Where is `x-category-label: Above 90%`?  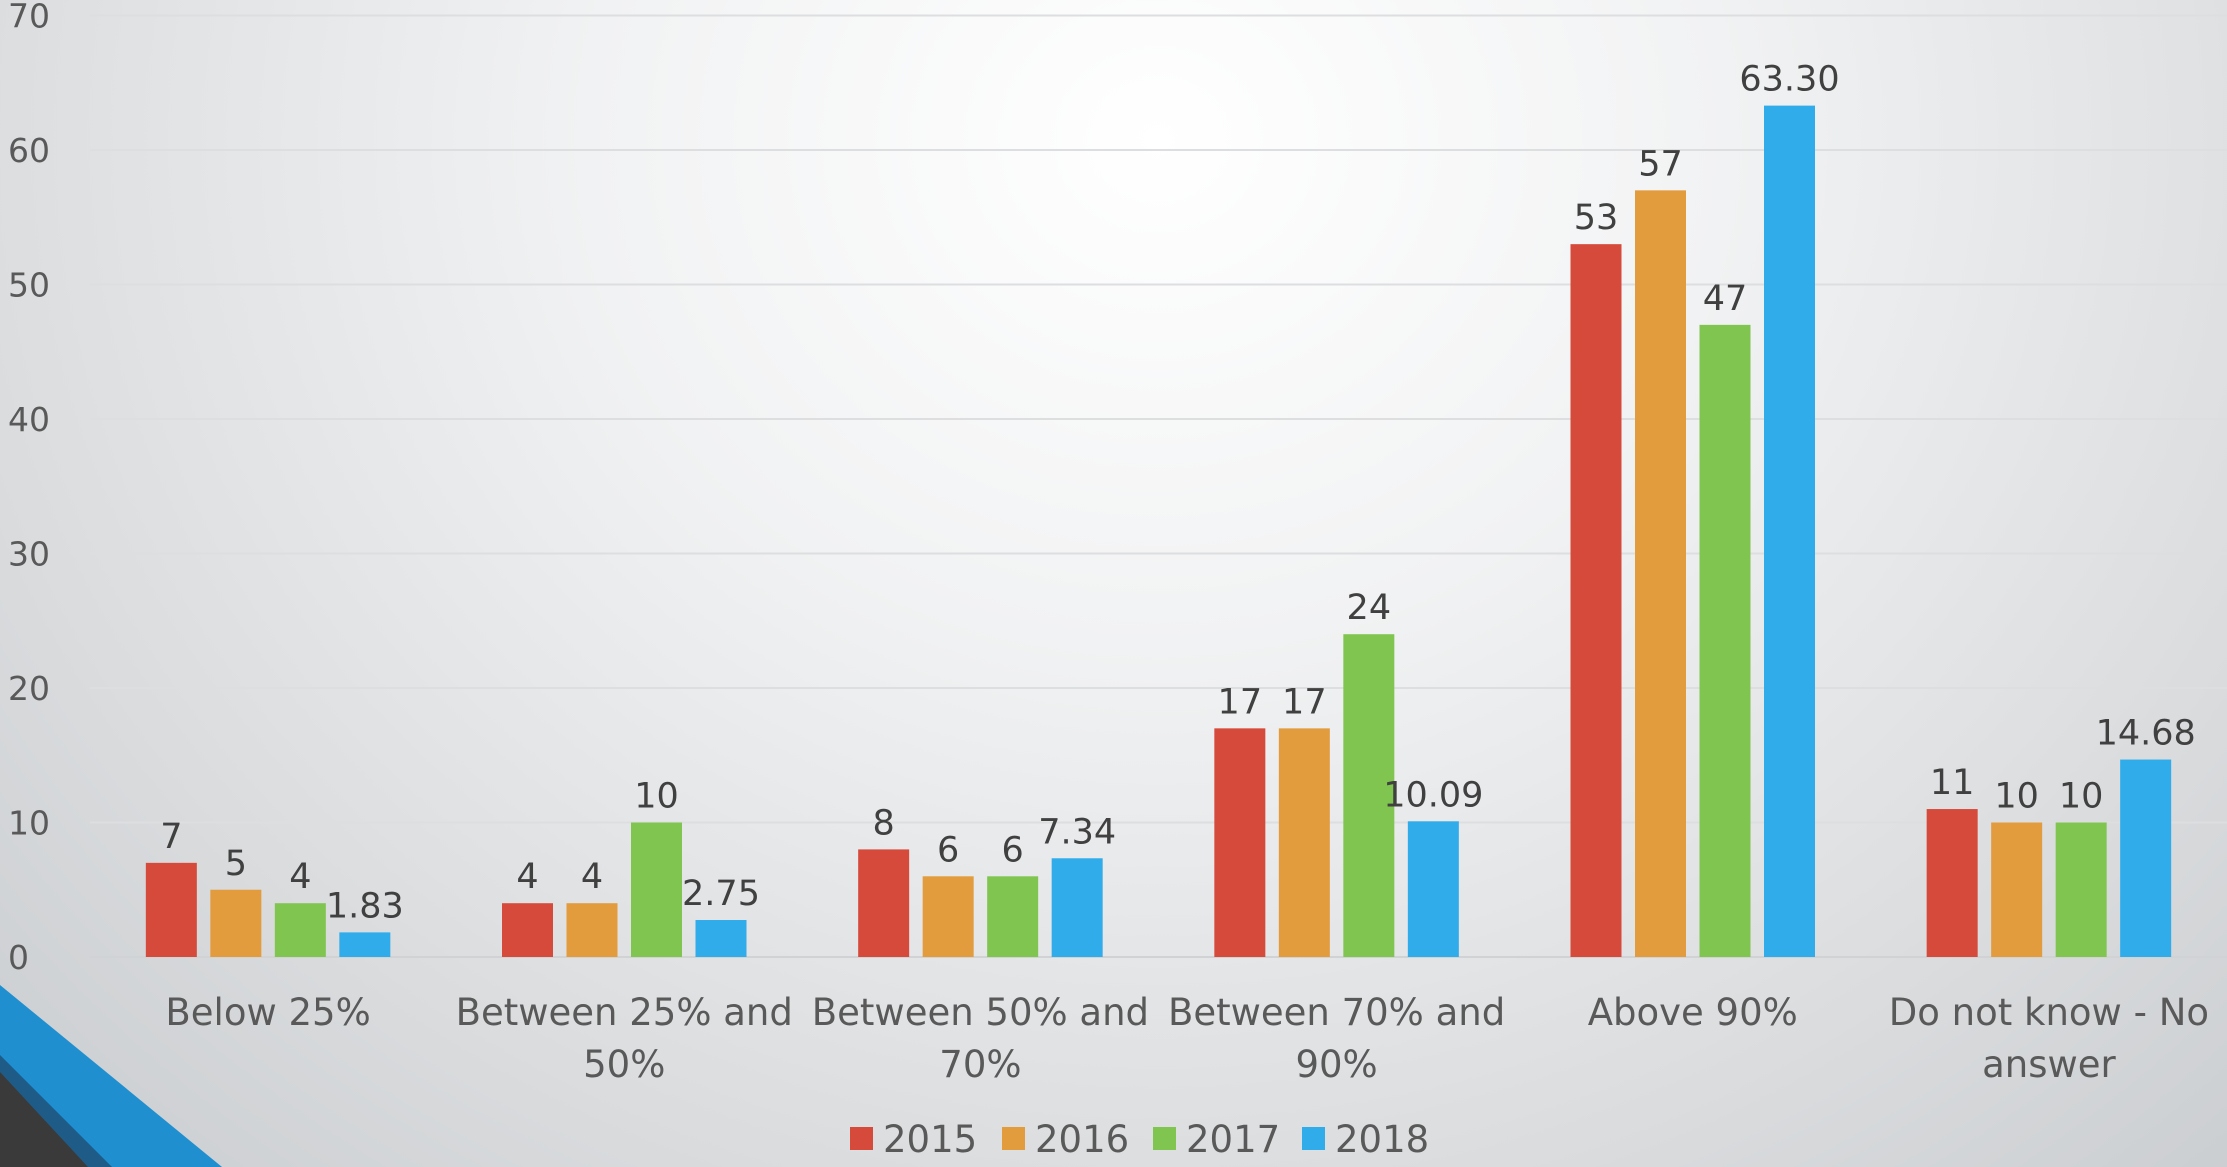 x-category-label: Above 90% is located at coordinates (1693, 1012).